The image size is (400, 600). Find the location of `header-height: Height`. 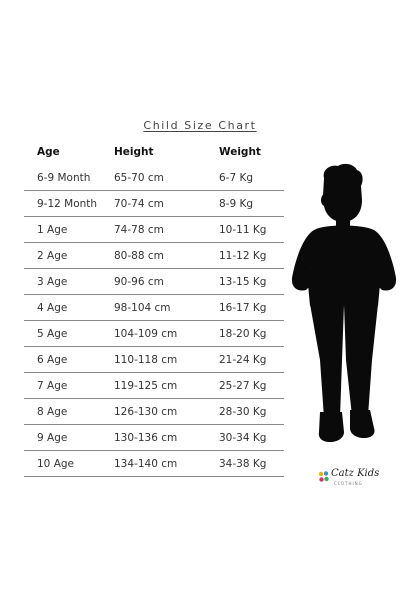

header-height: Height is located at coordinates (134, 152).